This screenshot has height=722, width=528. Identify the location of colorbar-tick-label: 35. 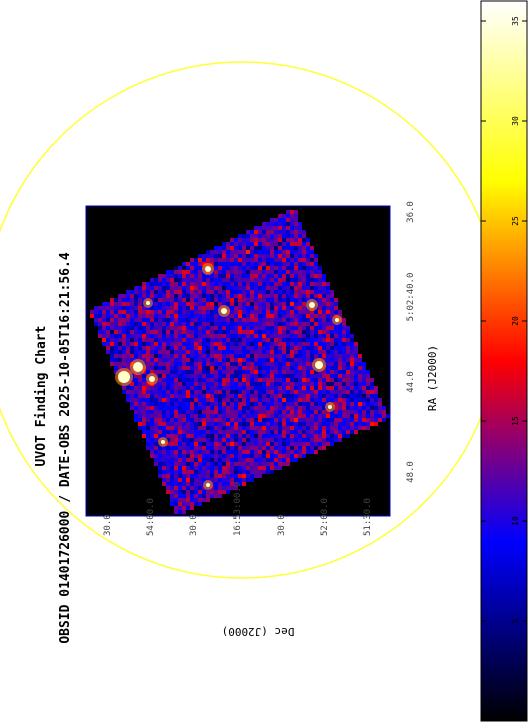
(515, 21).